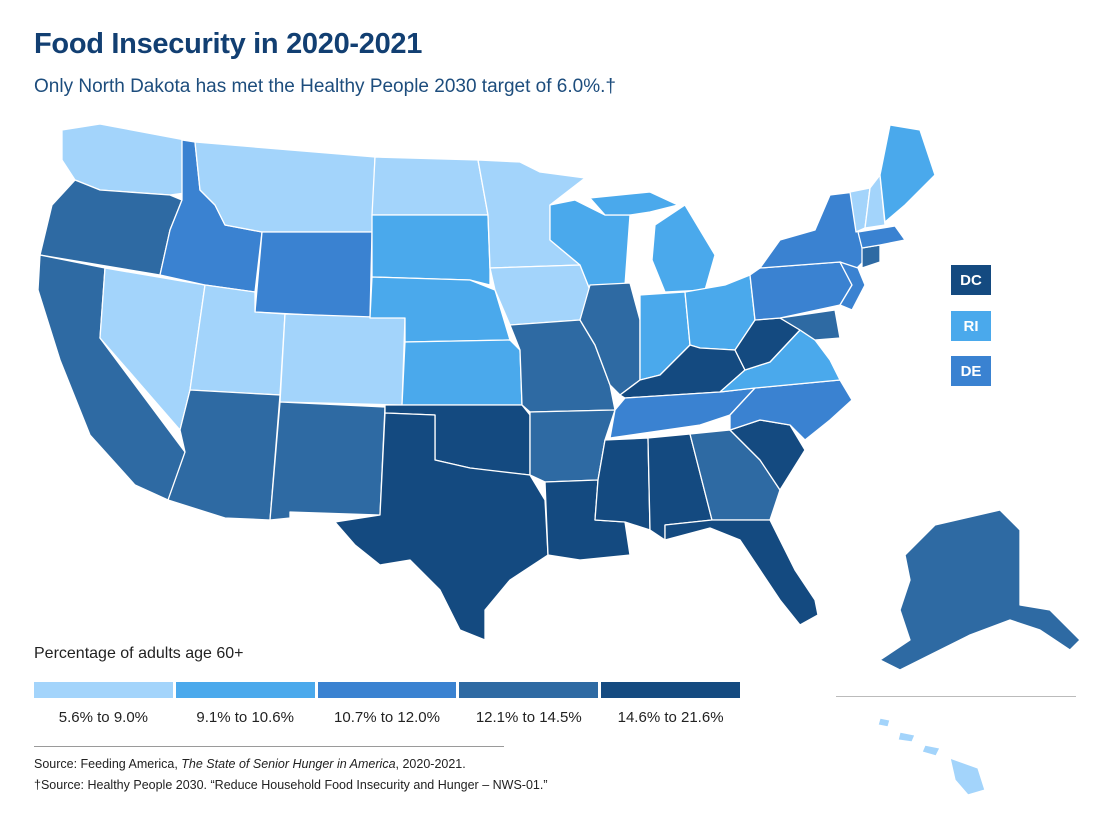  I want to click on source-1-suffix: , 2020-2021., so click(430, 764).